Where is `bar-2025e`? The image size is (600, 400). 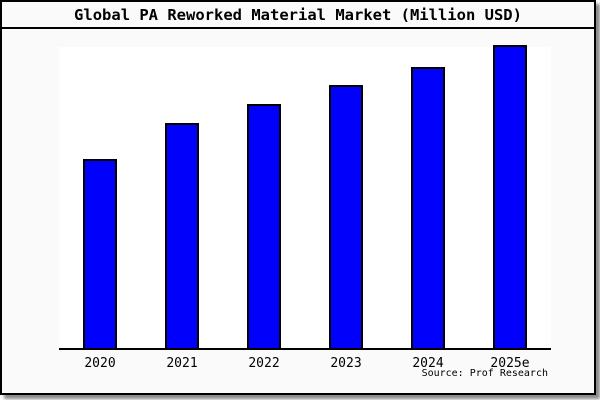
bar-2025e is located at coordinates (510, 196).